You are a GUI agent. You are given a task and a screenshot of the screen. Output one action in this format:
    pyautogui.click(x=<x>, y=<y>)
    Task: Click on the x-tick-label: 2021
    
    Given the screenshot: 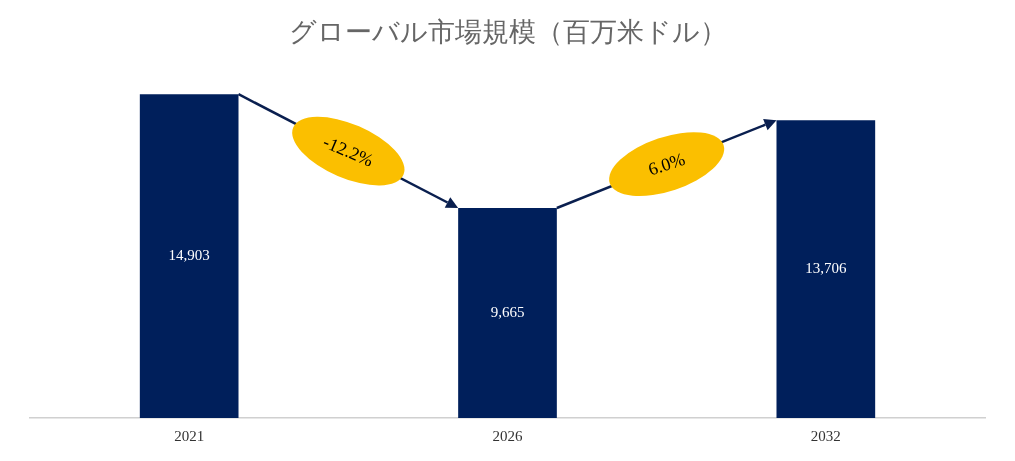 What is the action you would take?
    pyautogui.click(x=189, y=435)
    